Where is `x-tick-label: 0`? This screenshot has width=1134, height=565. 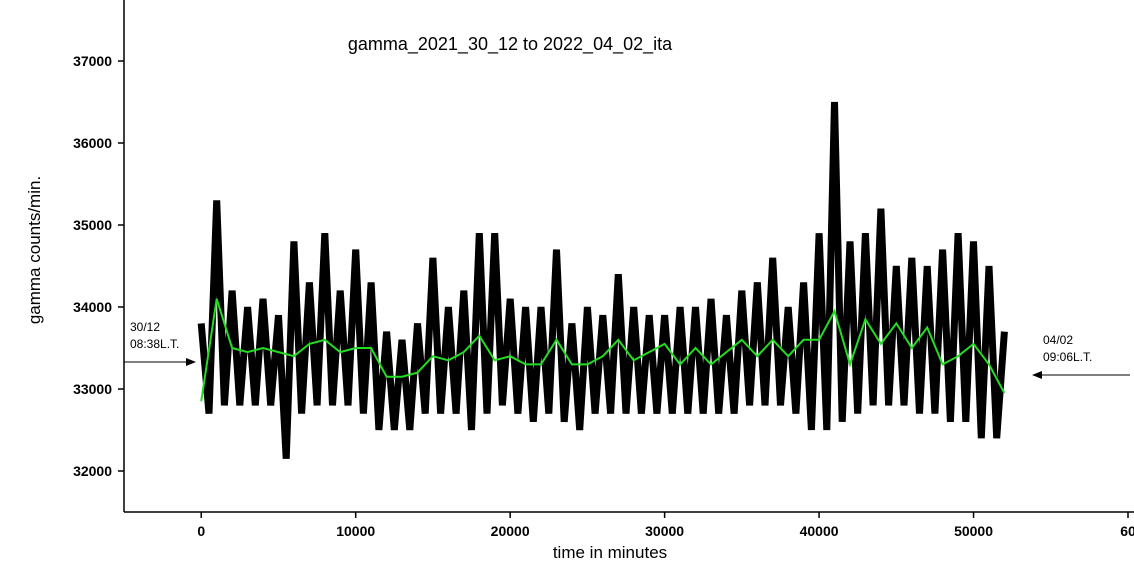 x-tick-label: 0 is located at coordinates (201, 531).